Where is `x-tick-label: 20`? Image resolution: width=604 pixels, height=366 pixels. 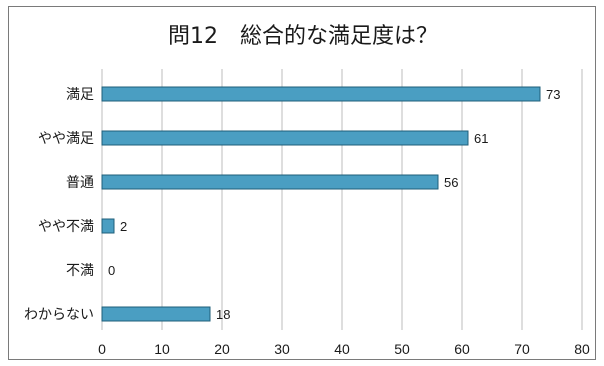
x-tick-label: 20 is located at coordinates (222, 349).